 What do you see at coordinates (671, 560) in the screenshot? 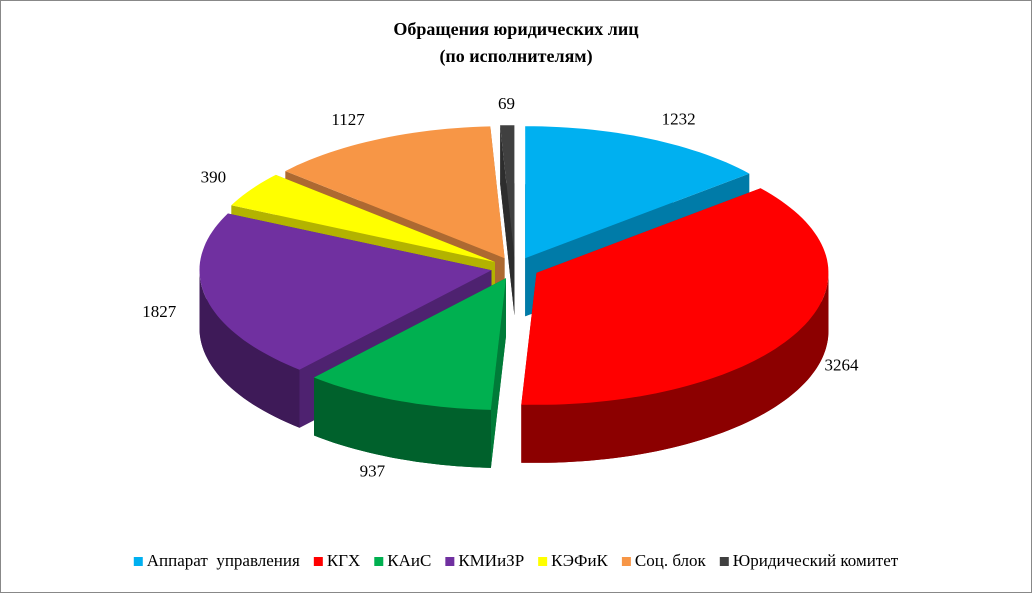
I see `legend-label: Соц. блок` at bounding box center [671, 560].